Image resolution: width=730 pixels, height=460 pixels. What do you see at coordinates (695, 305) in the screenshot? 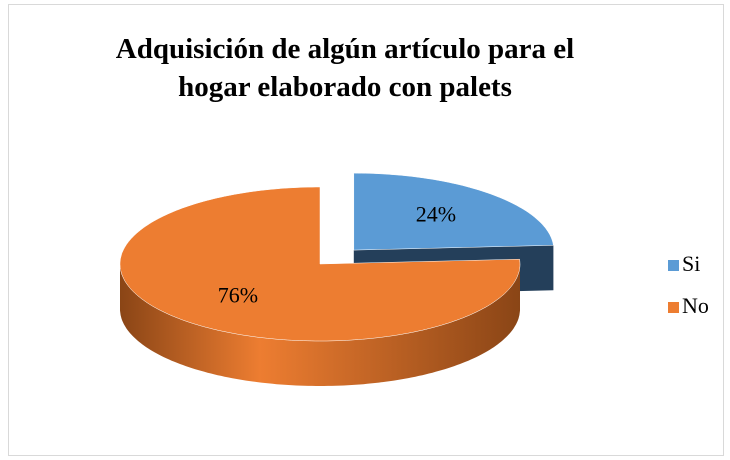
I see `legend-label: No` at bounding box center [695, 305].